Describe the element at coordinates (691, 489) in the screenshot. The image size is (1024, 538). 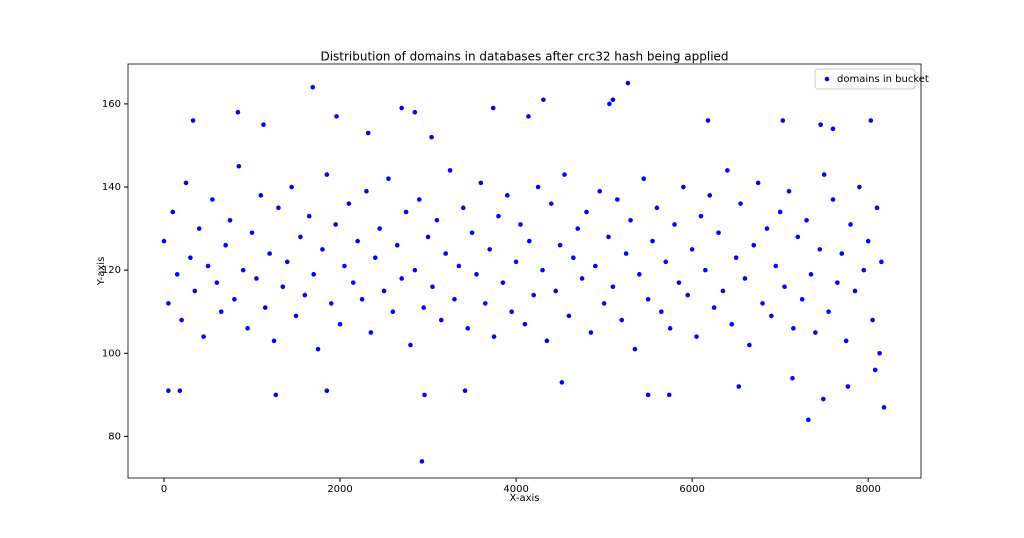
I see `x-tick-label: 6000` at that location.